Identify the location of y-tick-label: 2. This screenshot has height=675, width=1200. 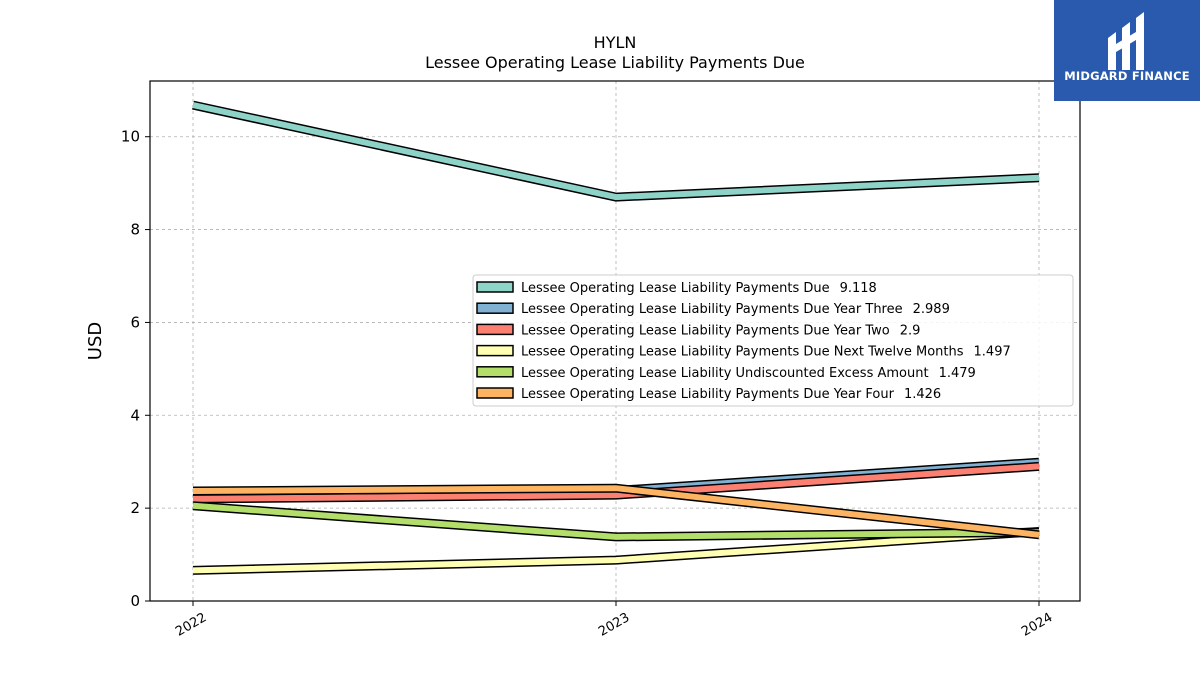
(135, 508).